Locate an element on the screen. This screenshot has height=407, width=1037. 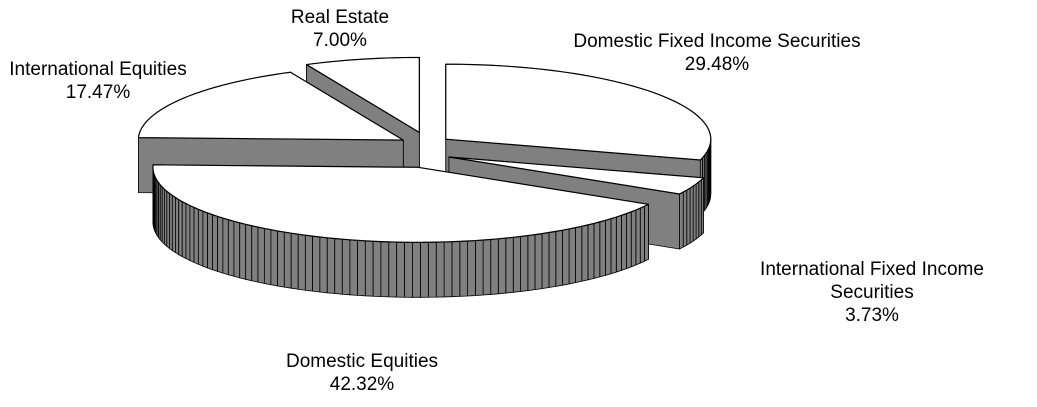
slice-label: Domestic Equities 42.32% is located at coordinates (362, 373).